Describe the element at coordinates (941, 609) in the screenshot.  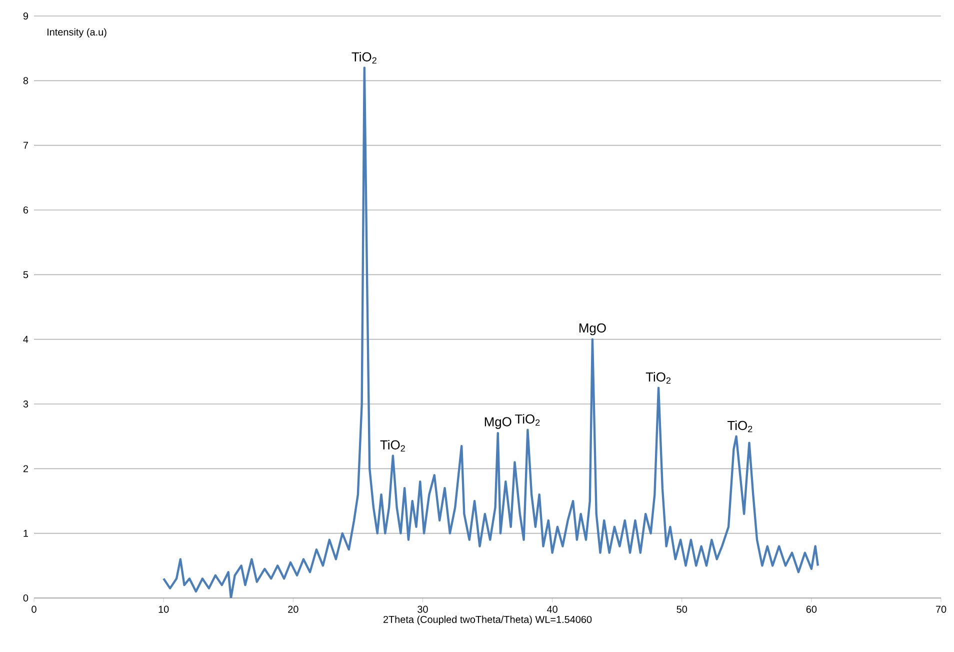
I see `x-tick-label: 70` at that location.